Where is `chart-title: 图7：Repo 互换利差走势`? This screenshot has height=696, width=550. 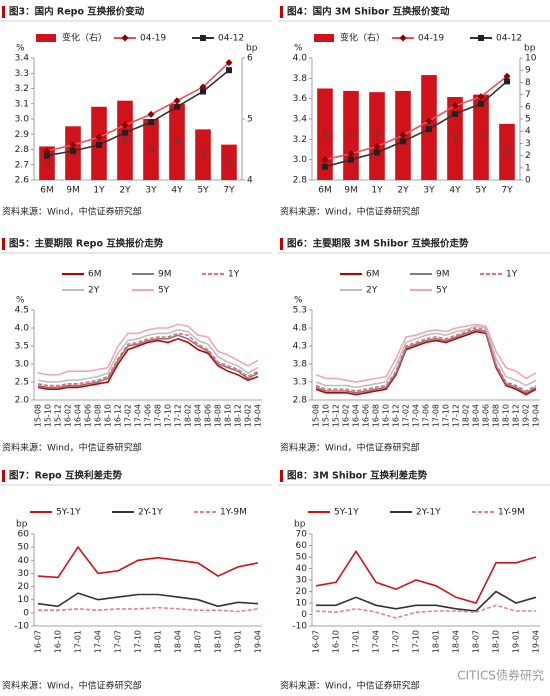 chart-title: 图7：Repo 互换利差走势 is located at coordinates (66, 476).